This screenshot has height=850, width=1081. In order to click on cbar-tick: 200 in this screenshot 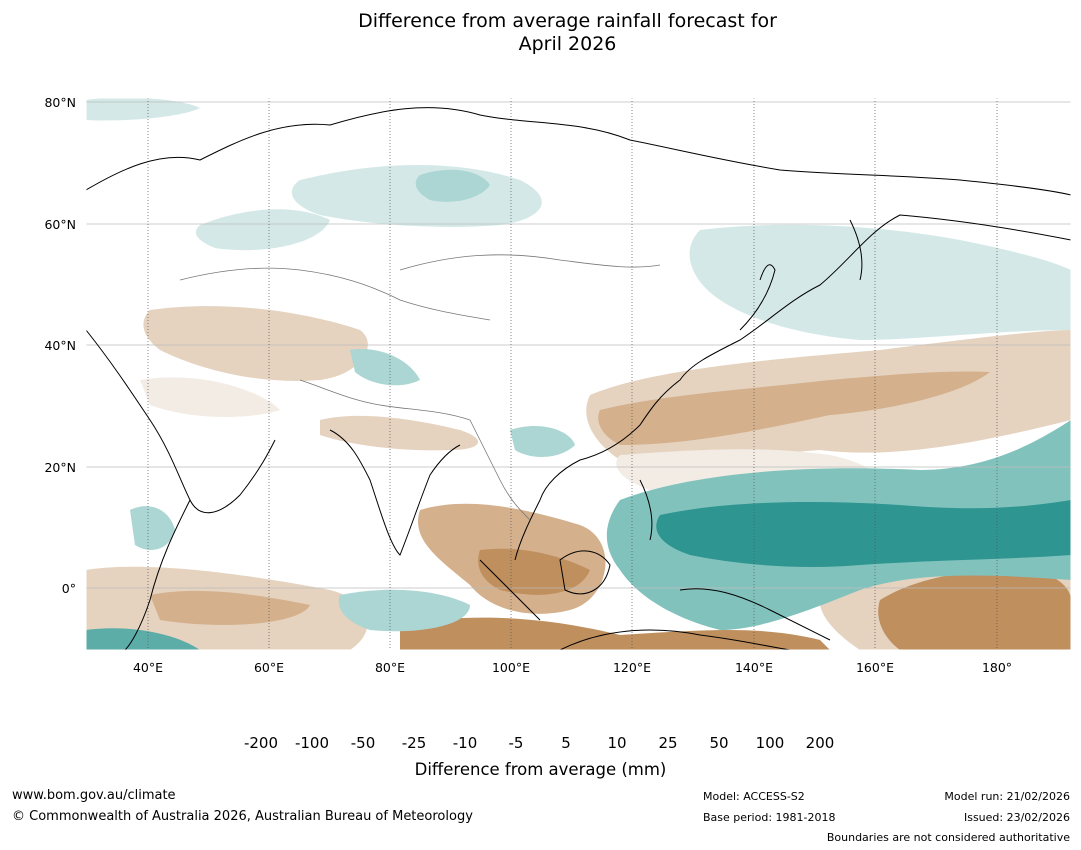, I will do `click(820, 743)`.